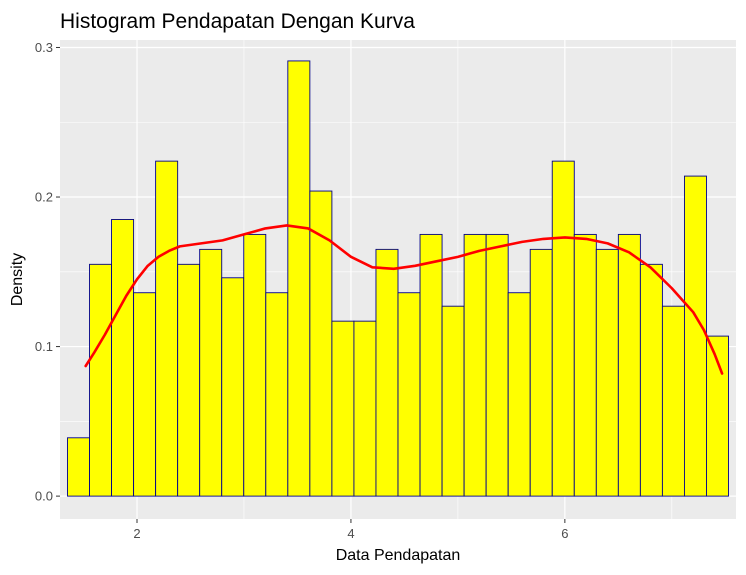 This screenshot has width=746, height=575. I want to click on y-axis: 0.0 0.1 0.2 0.3, so click(47, 272).